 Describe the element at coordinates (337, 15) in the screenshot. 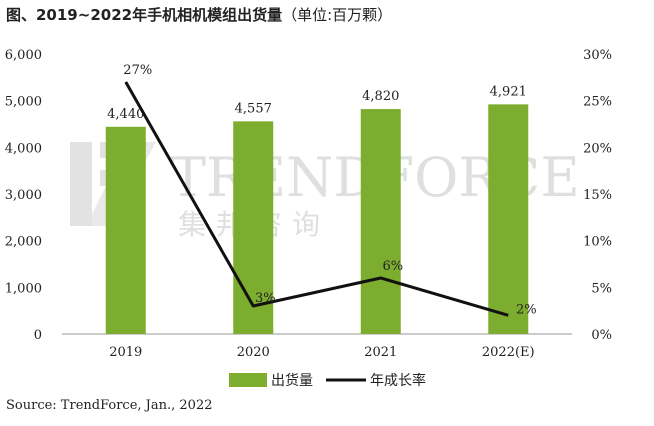

I see `chart-unit-note: （单位:百万颗）` at that location.